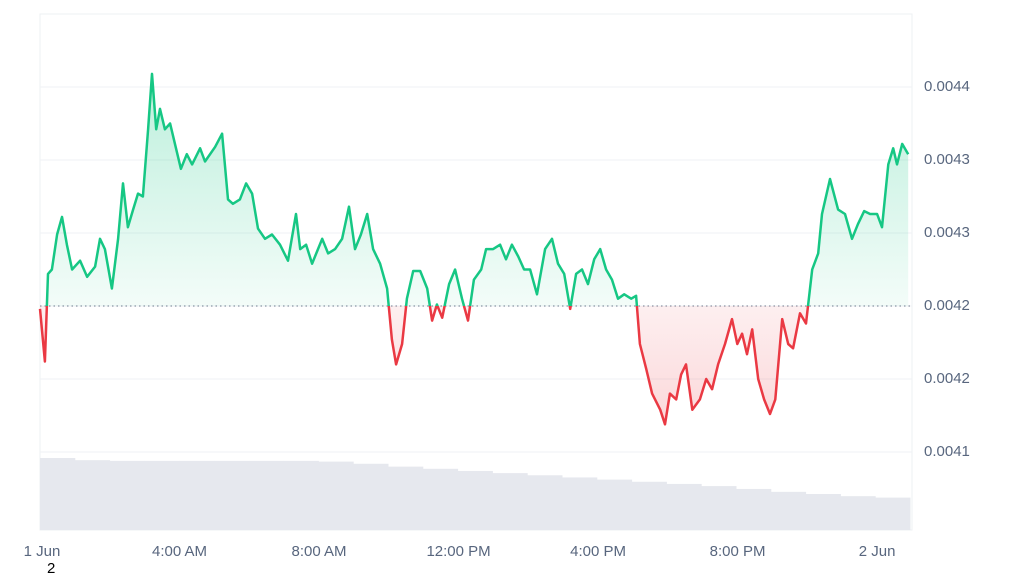 This screenshot has height=576, width=1024. What do you see at coordinates (598, 551) in the screenshot?
I see `x-tick-label: 4:00 PM` at bounding box center [598, 551].